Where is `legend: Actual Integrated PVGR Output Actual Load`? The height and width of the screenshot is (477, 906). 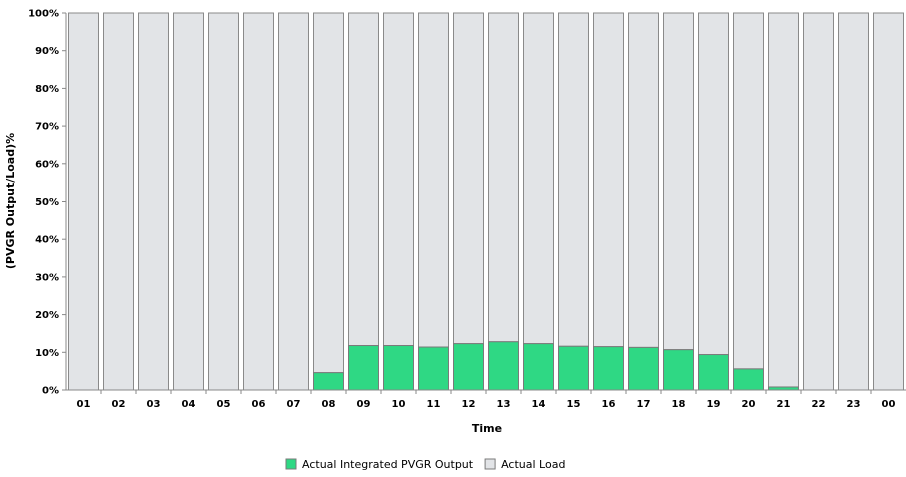 legend: Actual Integrated PVGR Output Actual Load is located at coordinates (425, 464).